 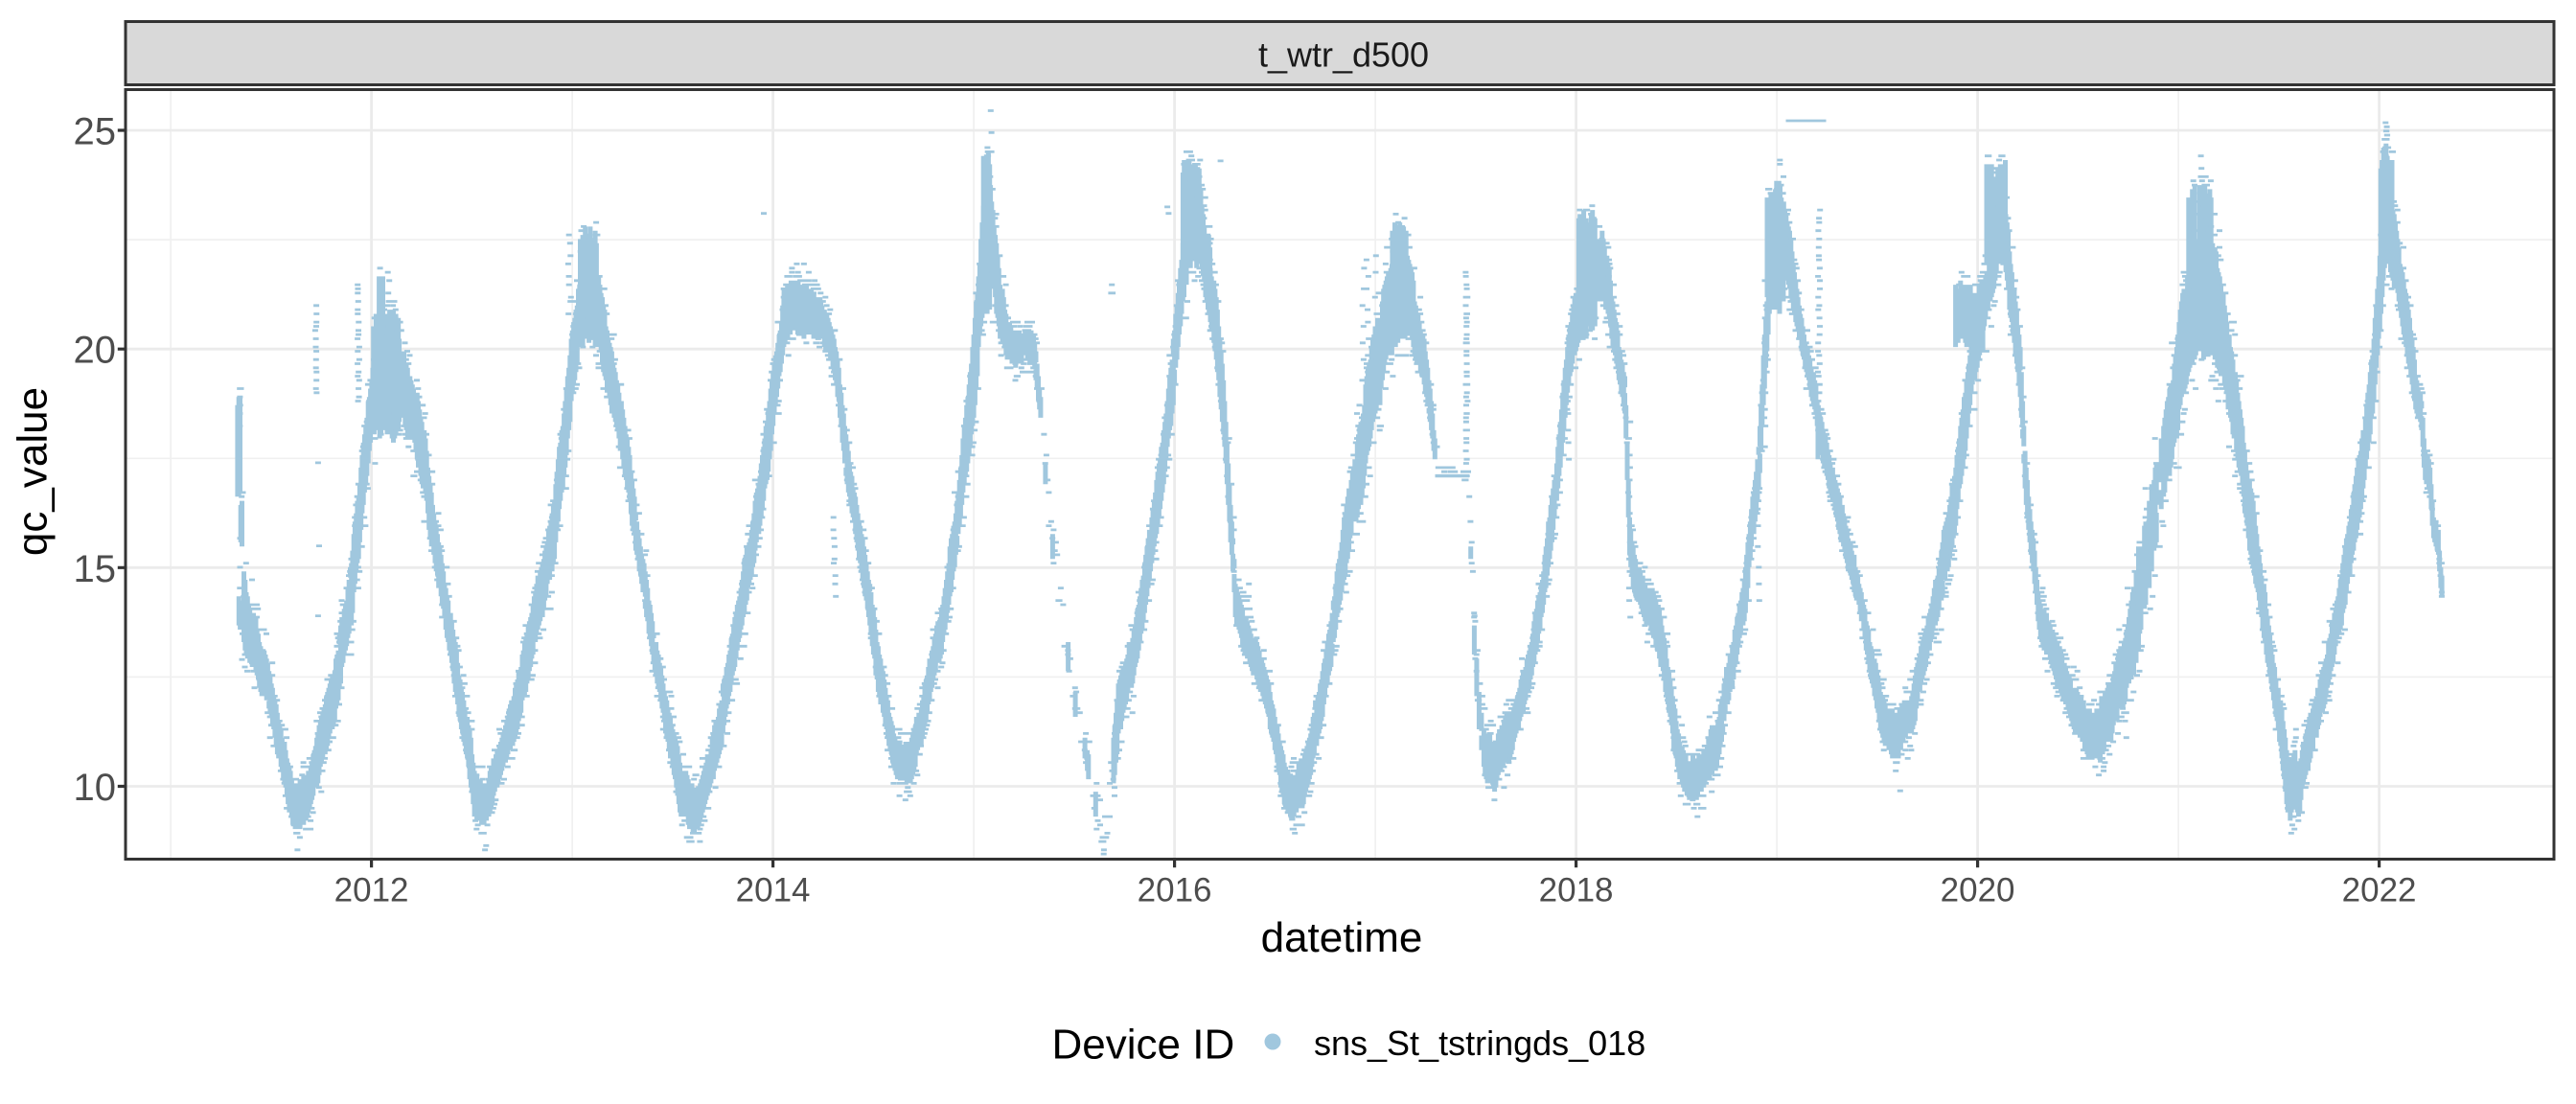 I want to click on svg-text: sns_St_tstringds_018, so click(x=1479, y=1043).